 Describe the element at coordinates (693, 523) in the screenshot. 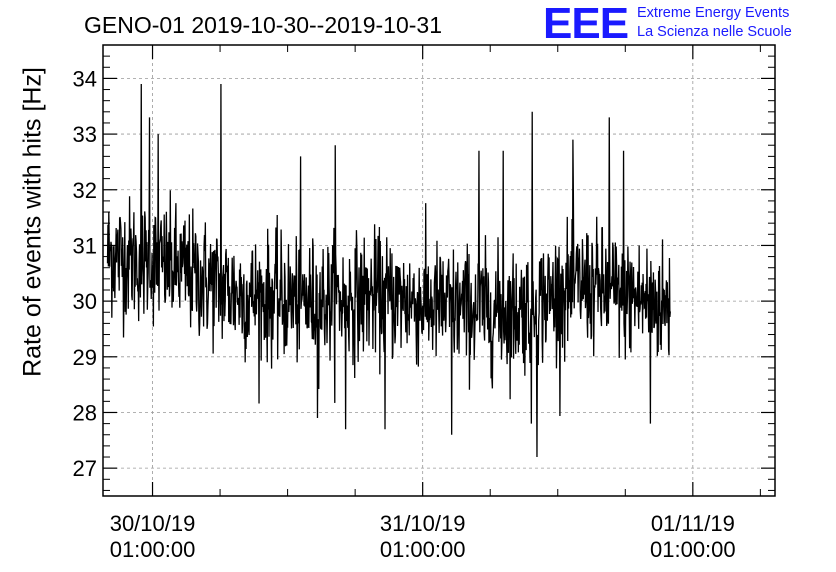

I see `x-tick-date-label: 01/11/19` at that location.